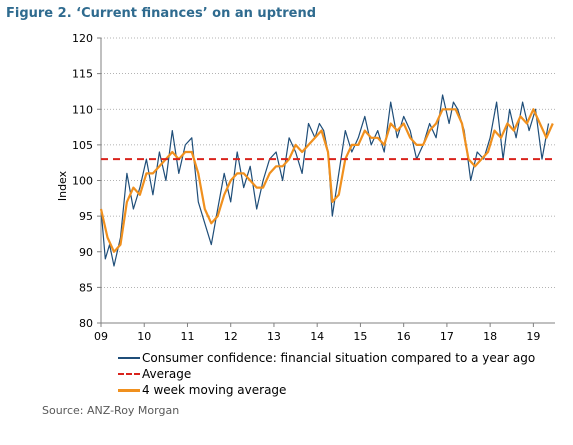  I want to click on y-tick-label-115: 115, so click(82, 74).